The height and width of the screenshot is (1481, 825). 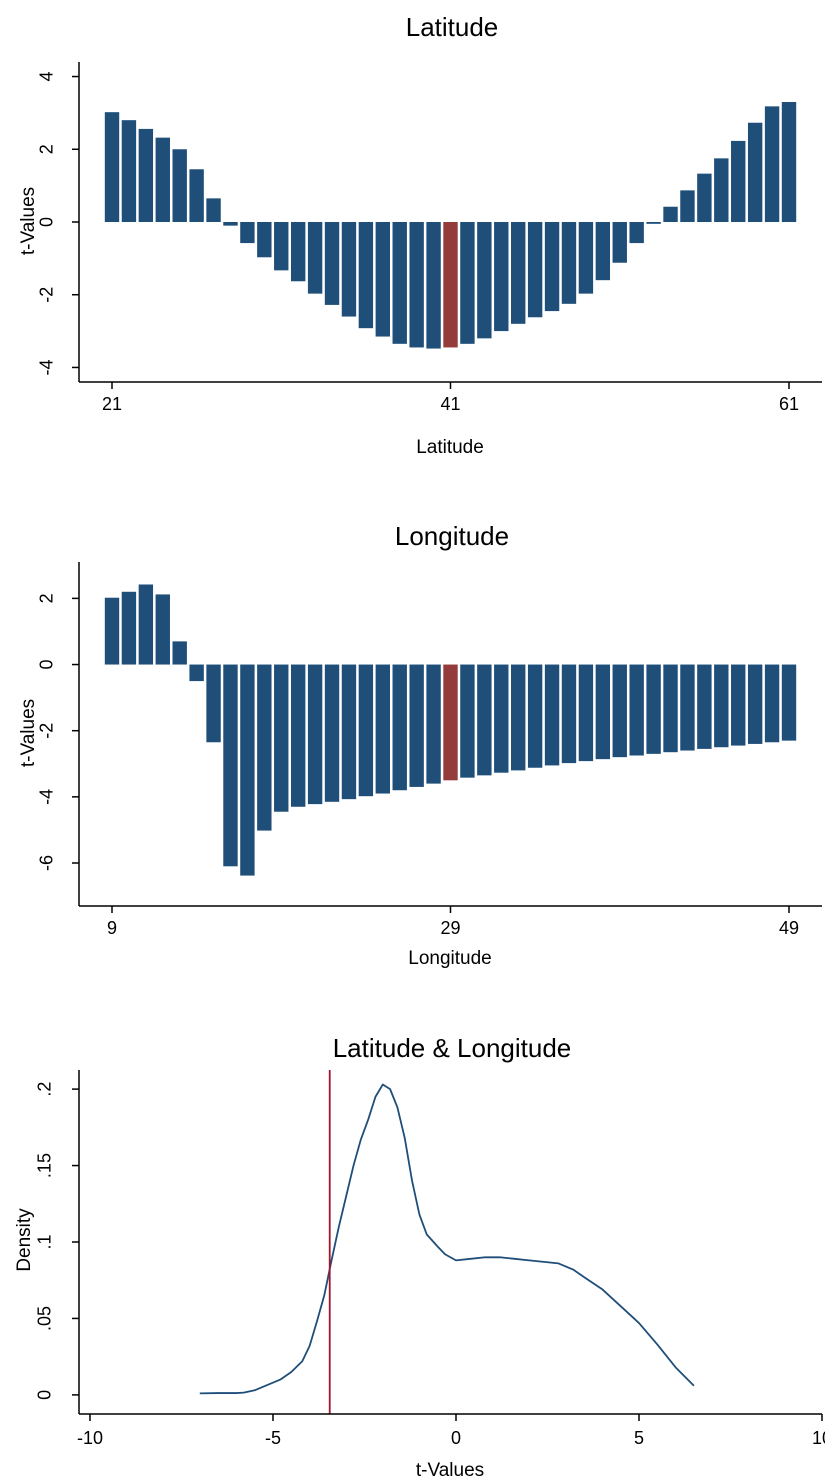 I want to click on density-y-tick-label: .05, so click(x=44, y=1318).